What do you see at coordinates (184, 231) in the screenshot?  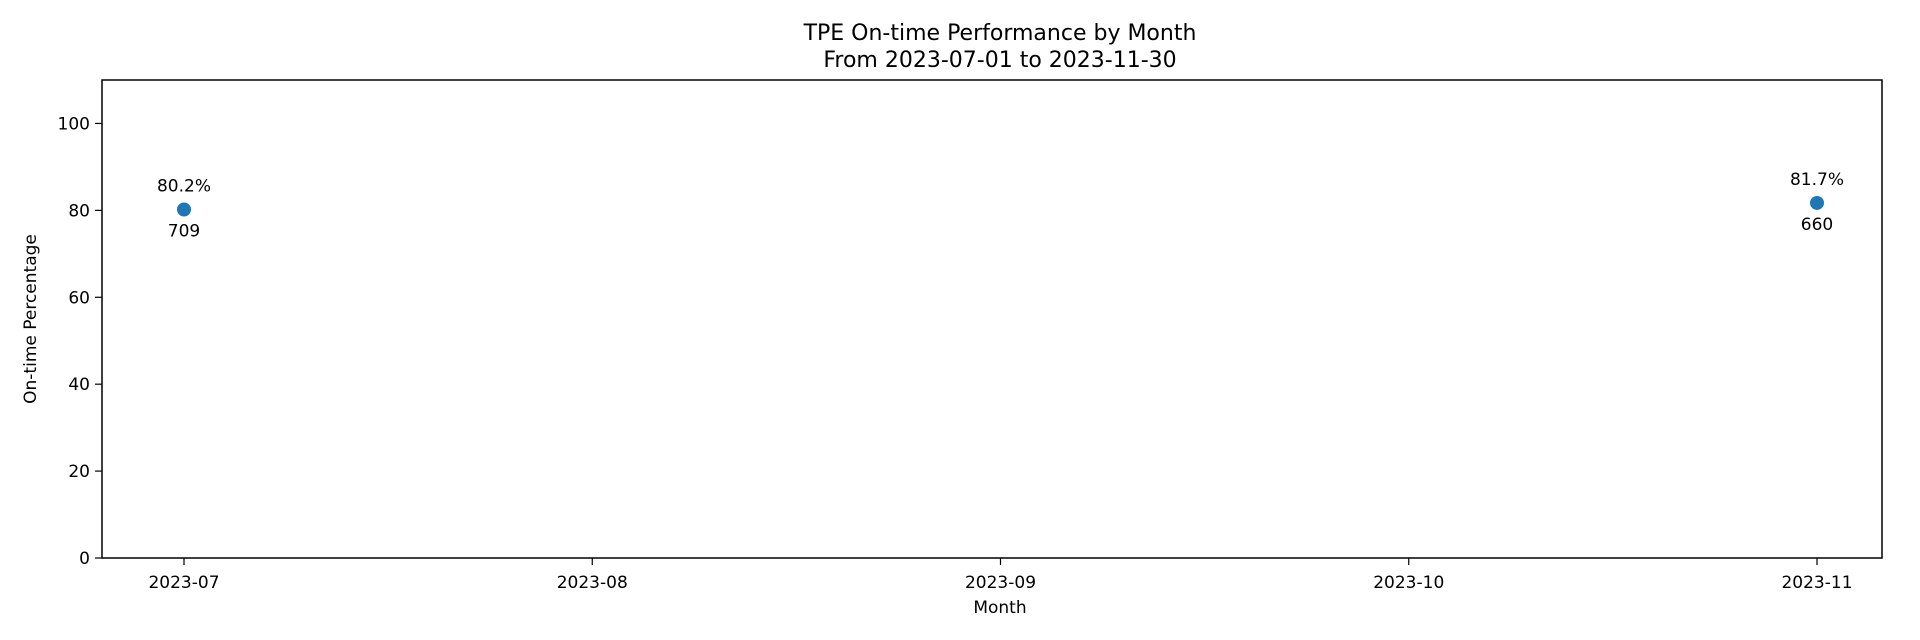 I see `data-label-count: 709` at bounding box center [184, 231].